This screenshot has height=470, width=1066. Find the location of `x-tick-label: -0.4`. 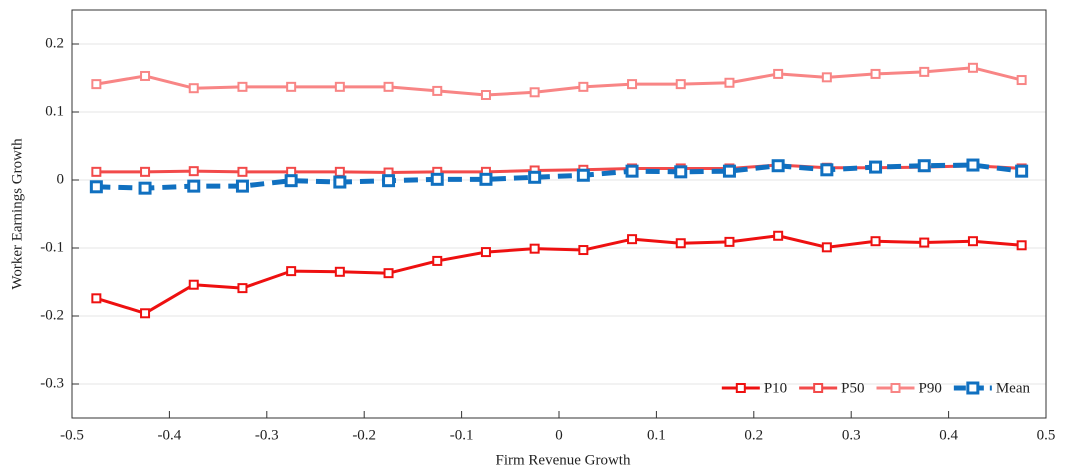

x-tick-label: -0.4 is located at coordinates (170, 435).